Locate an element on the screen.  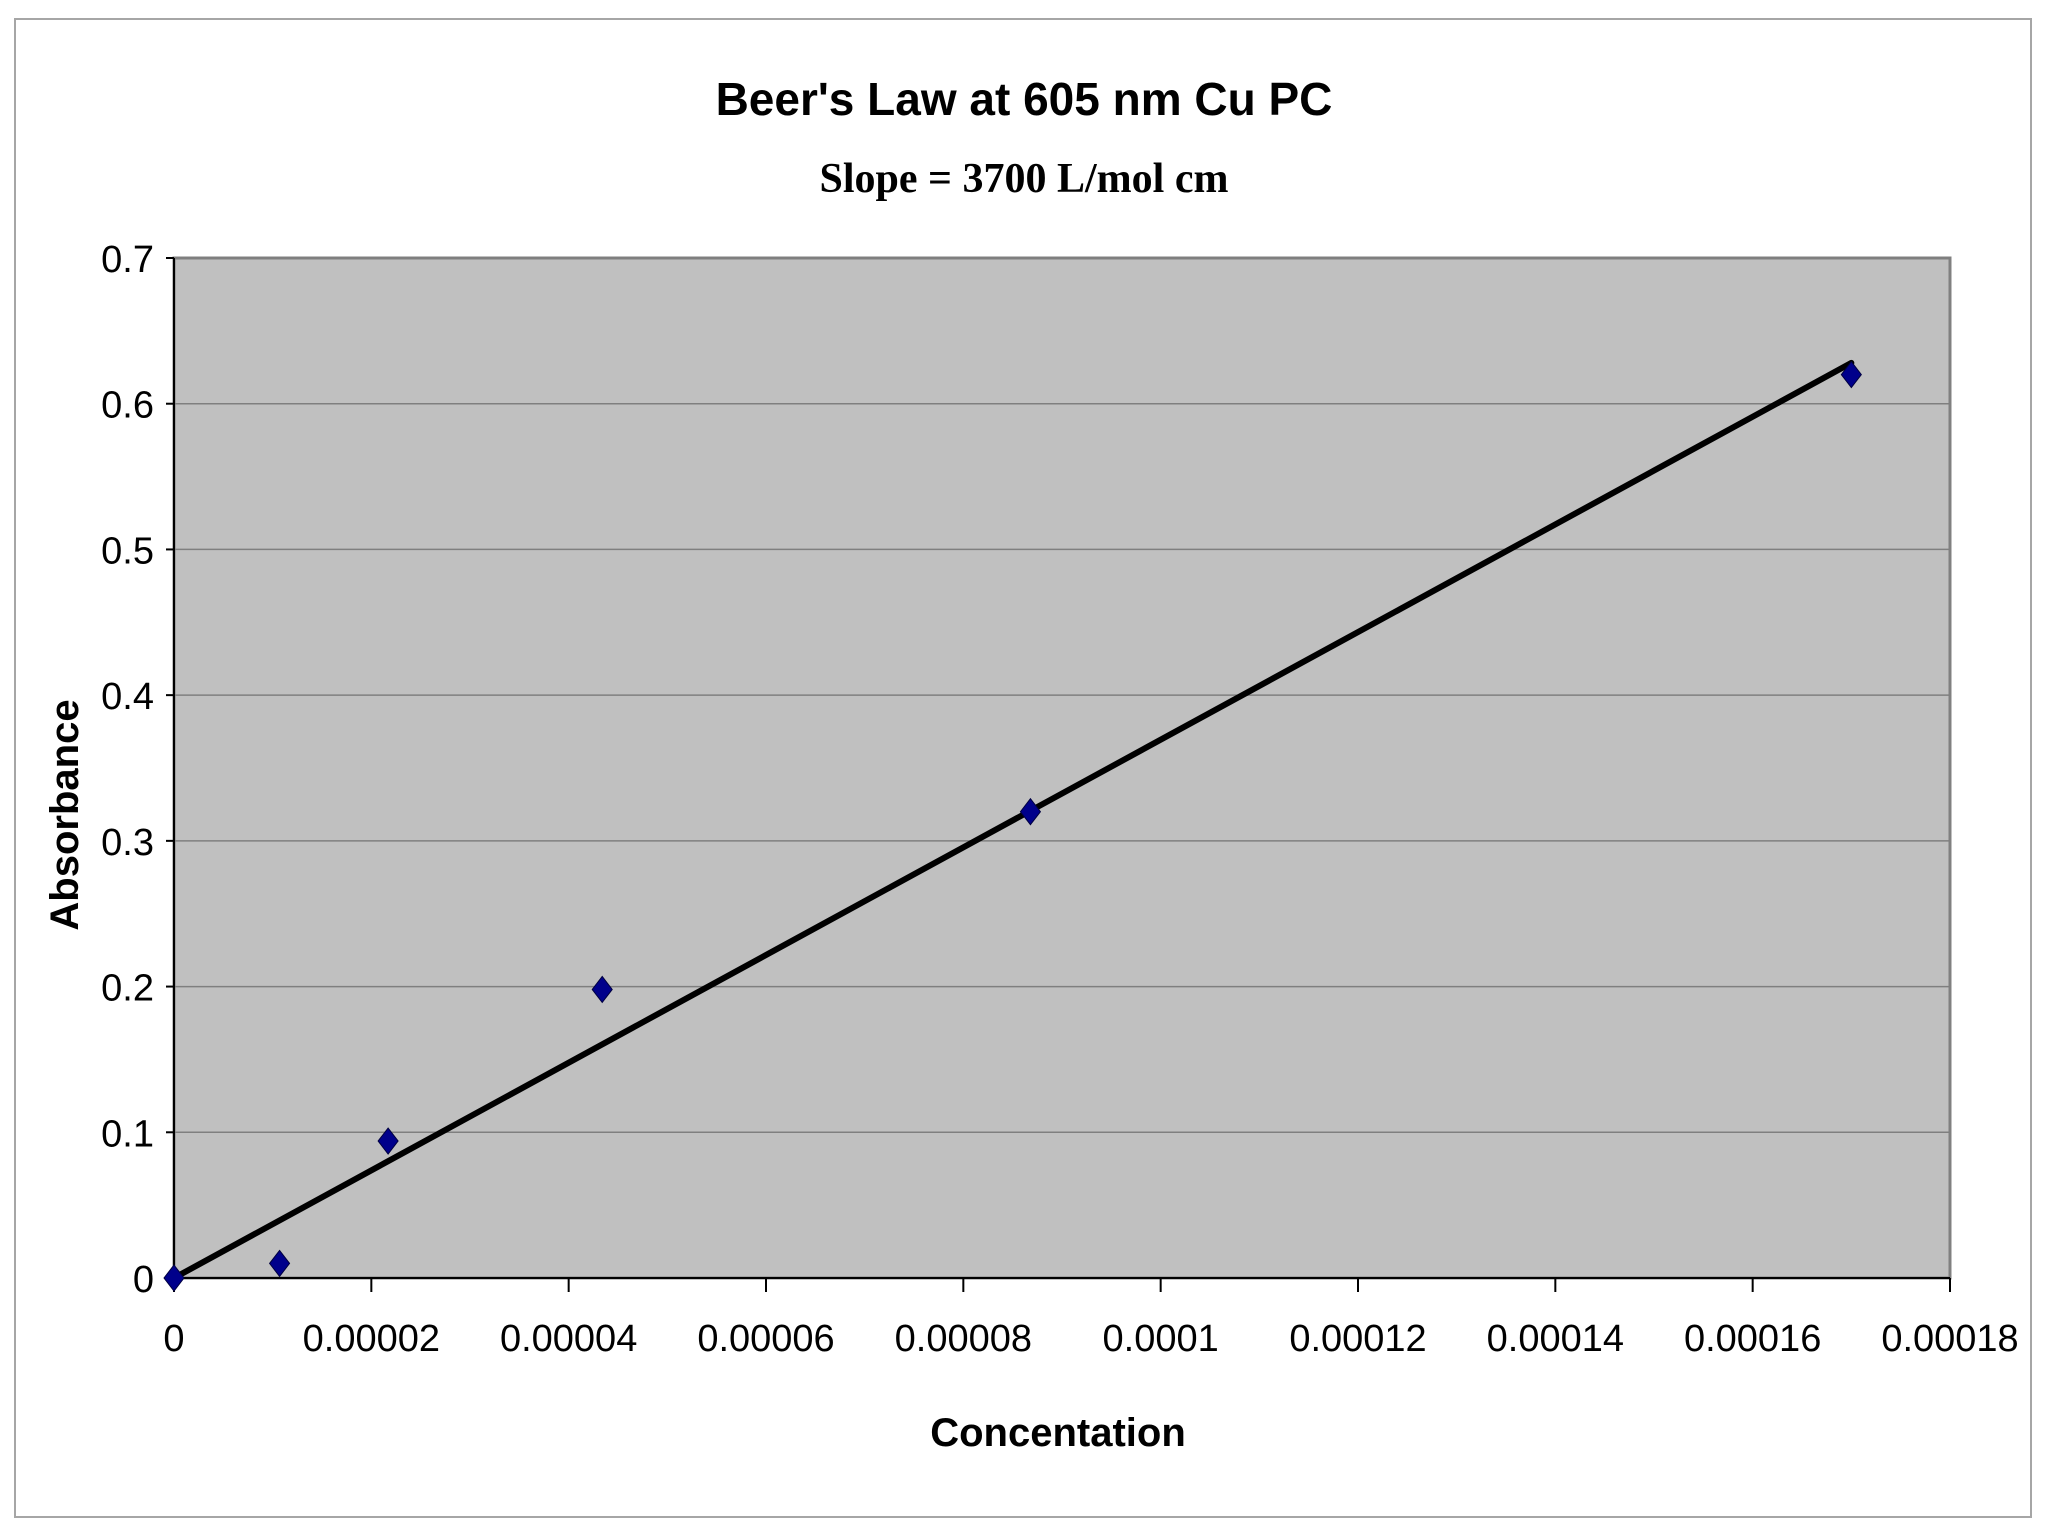
x-tick-label: 0.00014 is located at coordinates (1555, 1339).